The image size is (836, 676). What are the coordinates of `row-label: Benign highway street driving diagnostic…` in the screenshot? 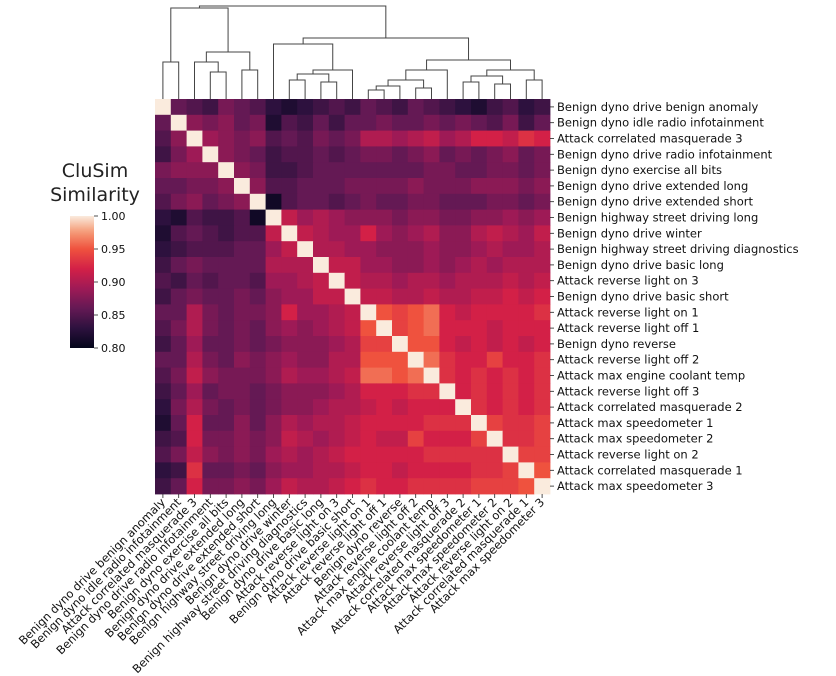 It's located at (678, 249).